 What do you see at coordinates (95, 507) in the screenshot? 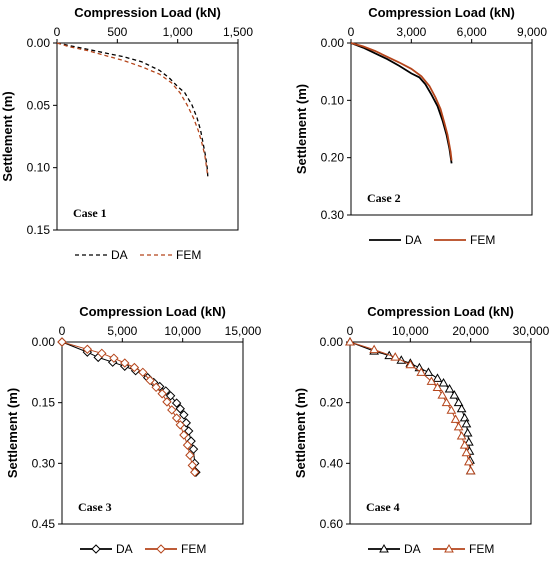
I see `case-label: Case 3` at bounding box center [95, 507].